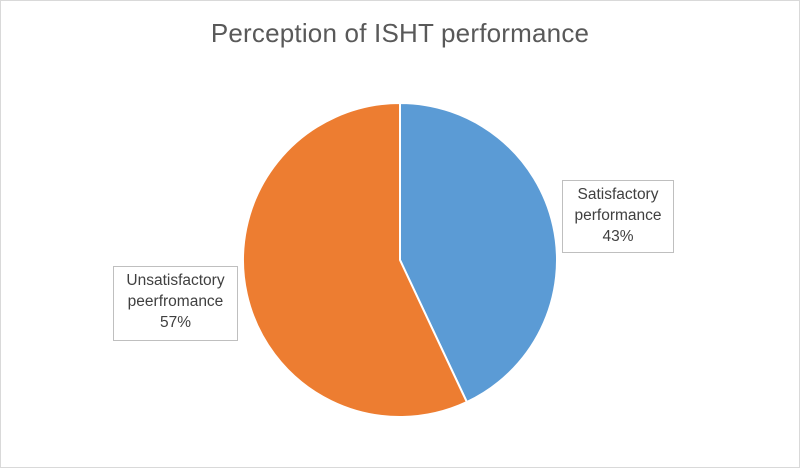 The width and height of the screenshot is (800, 468). What do you see at coordinates (618, 194) in the screenshot?
I see `data-label-name-line1: Satisfactory` at bounding box center [618, 194].